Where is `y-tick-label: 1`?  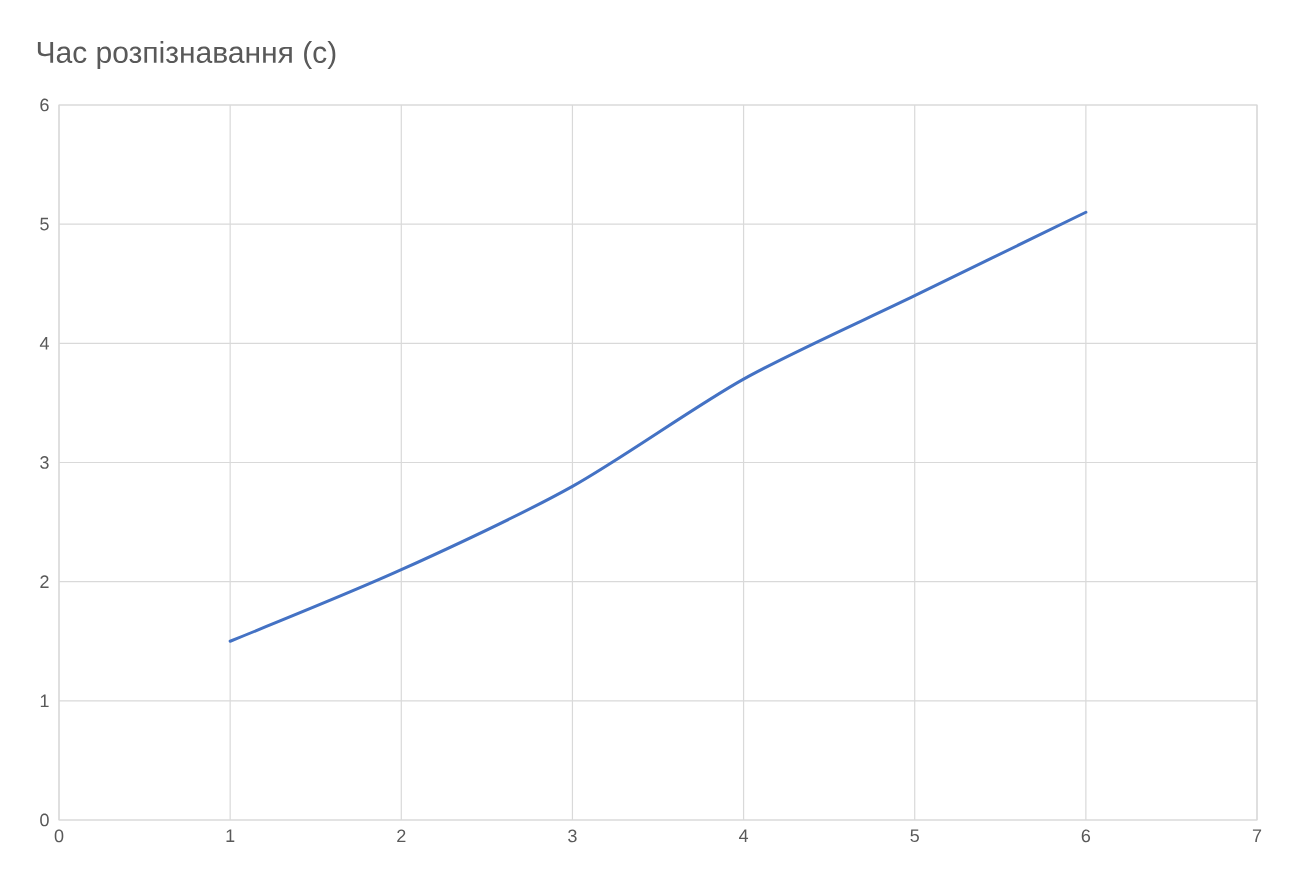 y-tick-label: 1 is located at coordinates (44, 701).